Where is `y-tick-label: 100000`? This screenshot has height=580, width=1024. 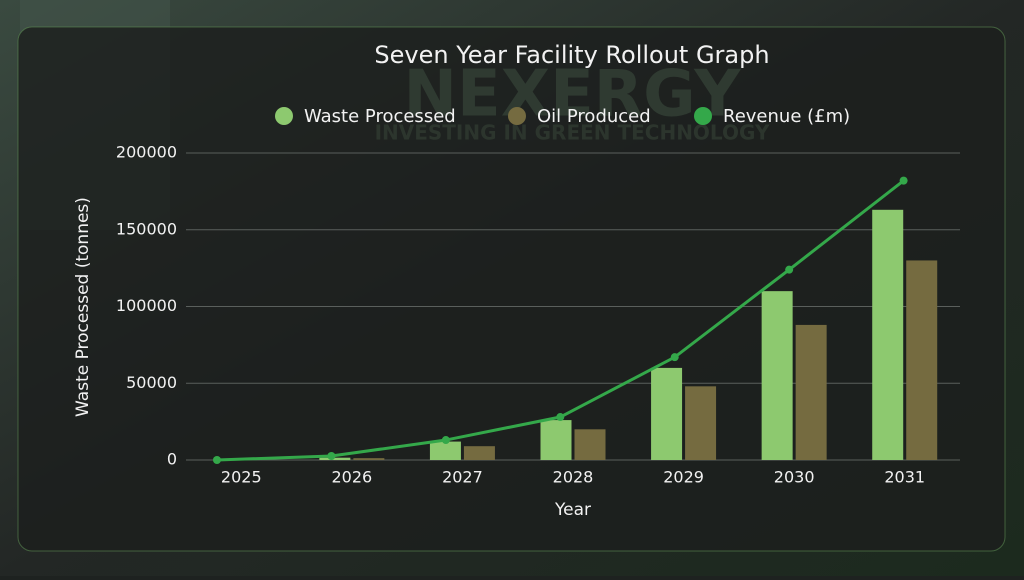 y-tick-label: 100000 is located at coordinates (146, 305).